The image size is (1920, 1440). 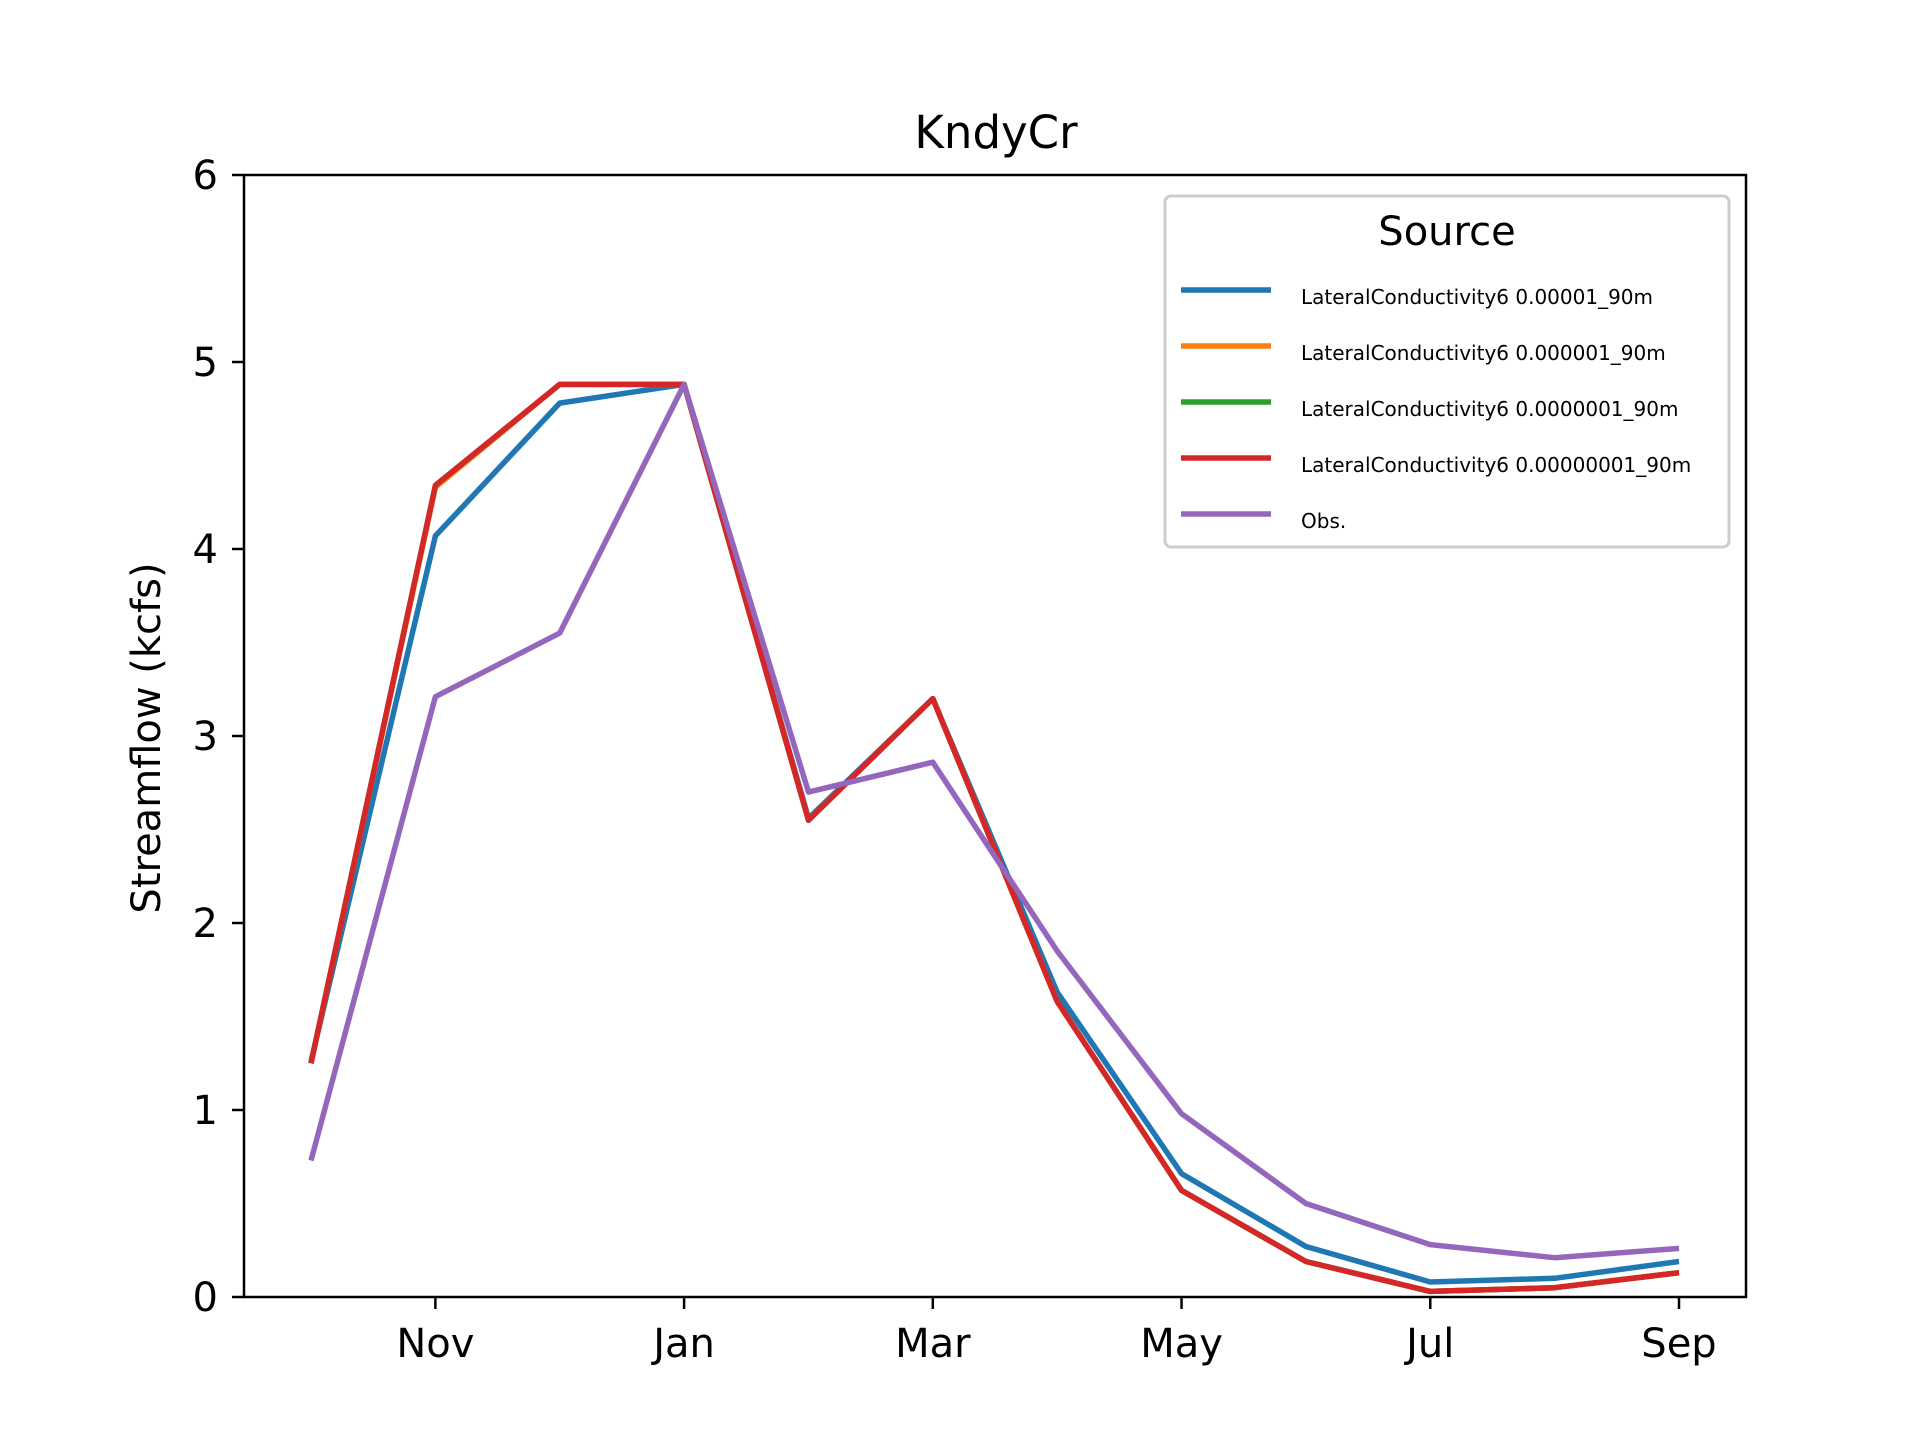 What do you see at coordinates (205, 550) in the screenshot?
I see `y-tick-label: 4` at bounding box center [205, 550].